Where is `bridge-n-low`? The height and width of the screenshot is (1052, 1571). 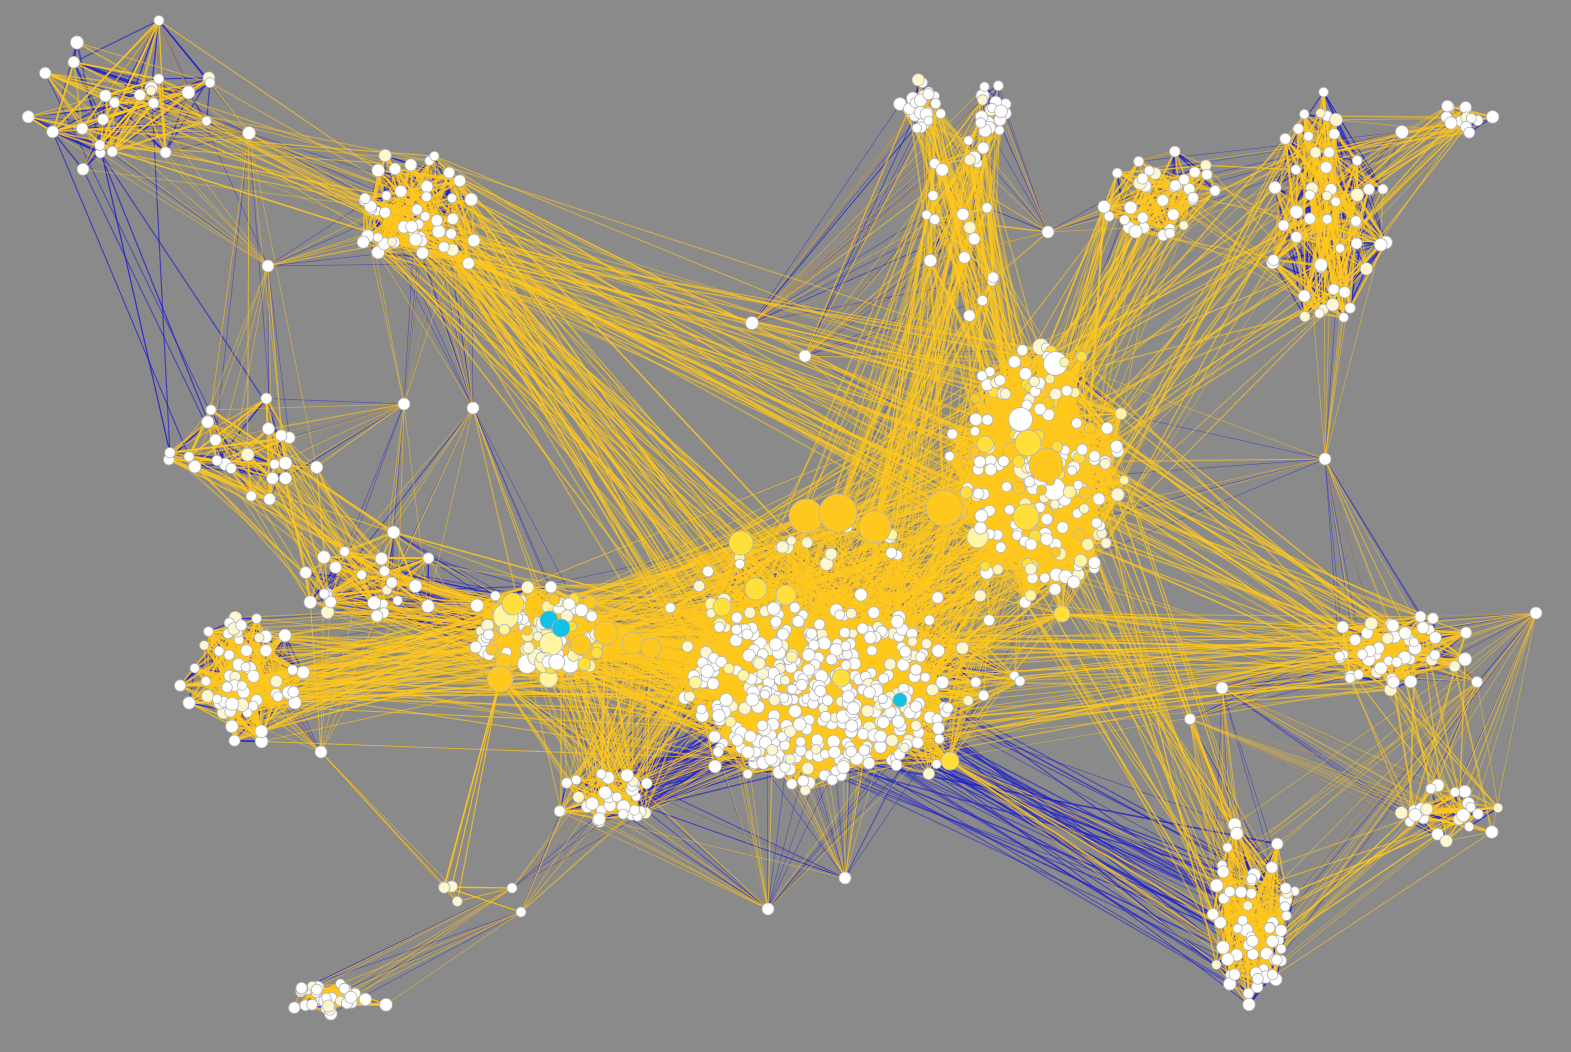 bridge-n-low is located at coordinates (1048, 232).